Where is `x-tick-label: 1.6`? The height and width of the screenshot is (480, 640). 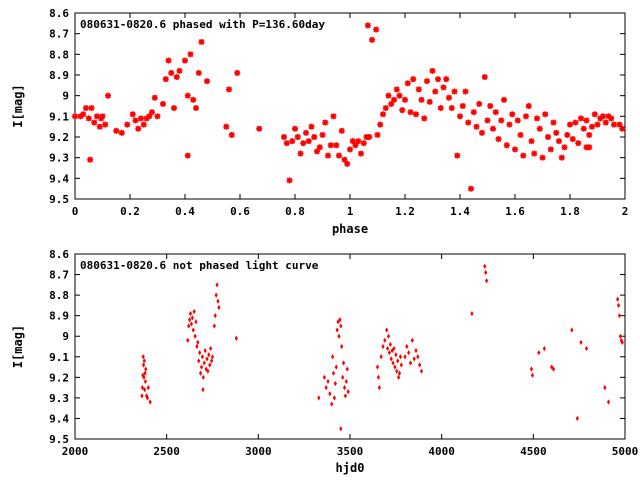
x-tick-label: 1.6 is located at coordinates (515, 211).